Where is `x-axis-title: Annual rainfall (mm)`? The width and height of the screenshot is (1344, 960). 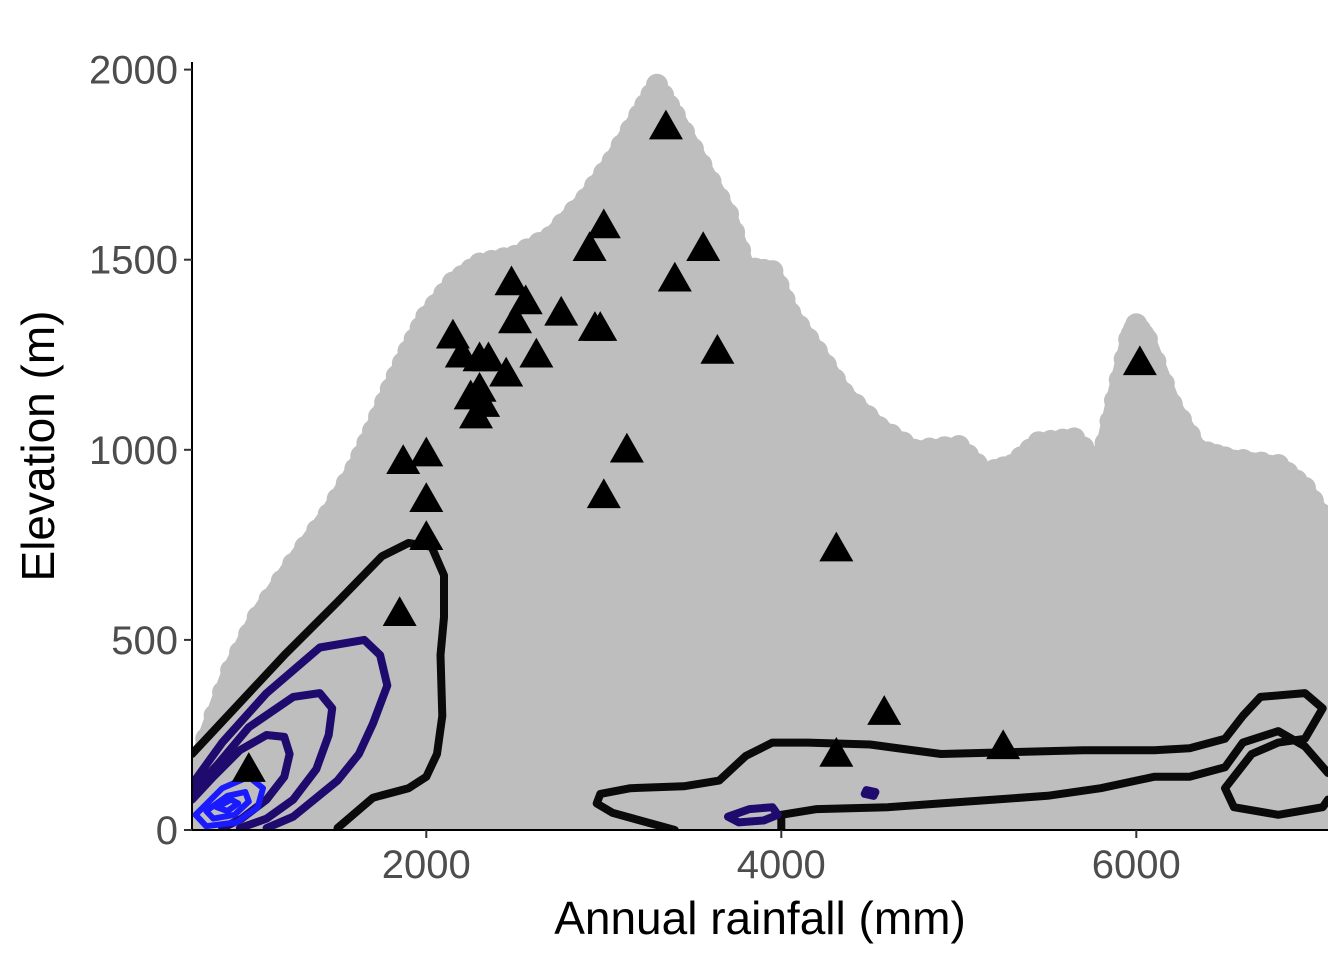 x-axis-title: Annual rainfall (mm) is located at coordinates (760, 918).